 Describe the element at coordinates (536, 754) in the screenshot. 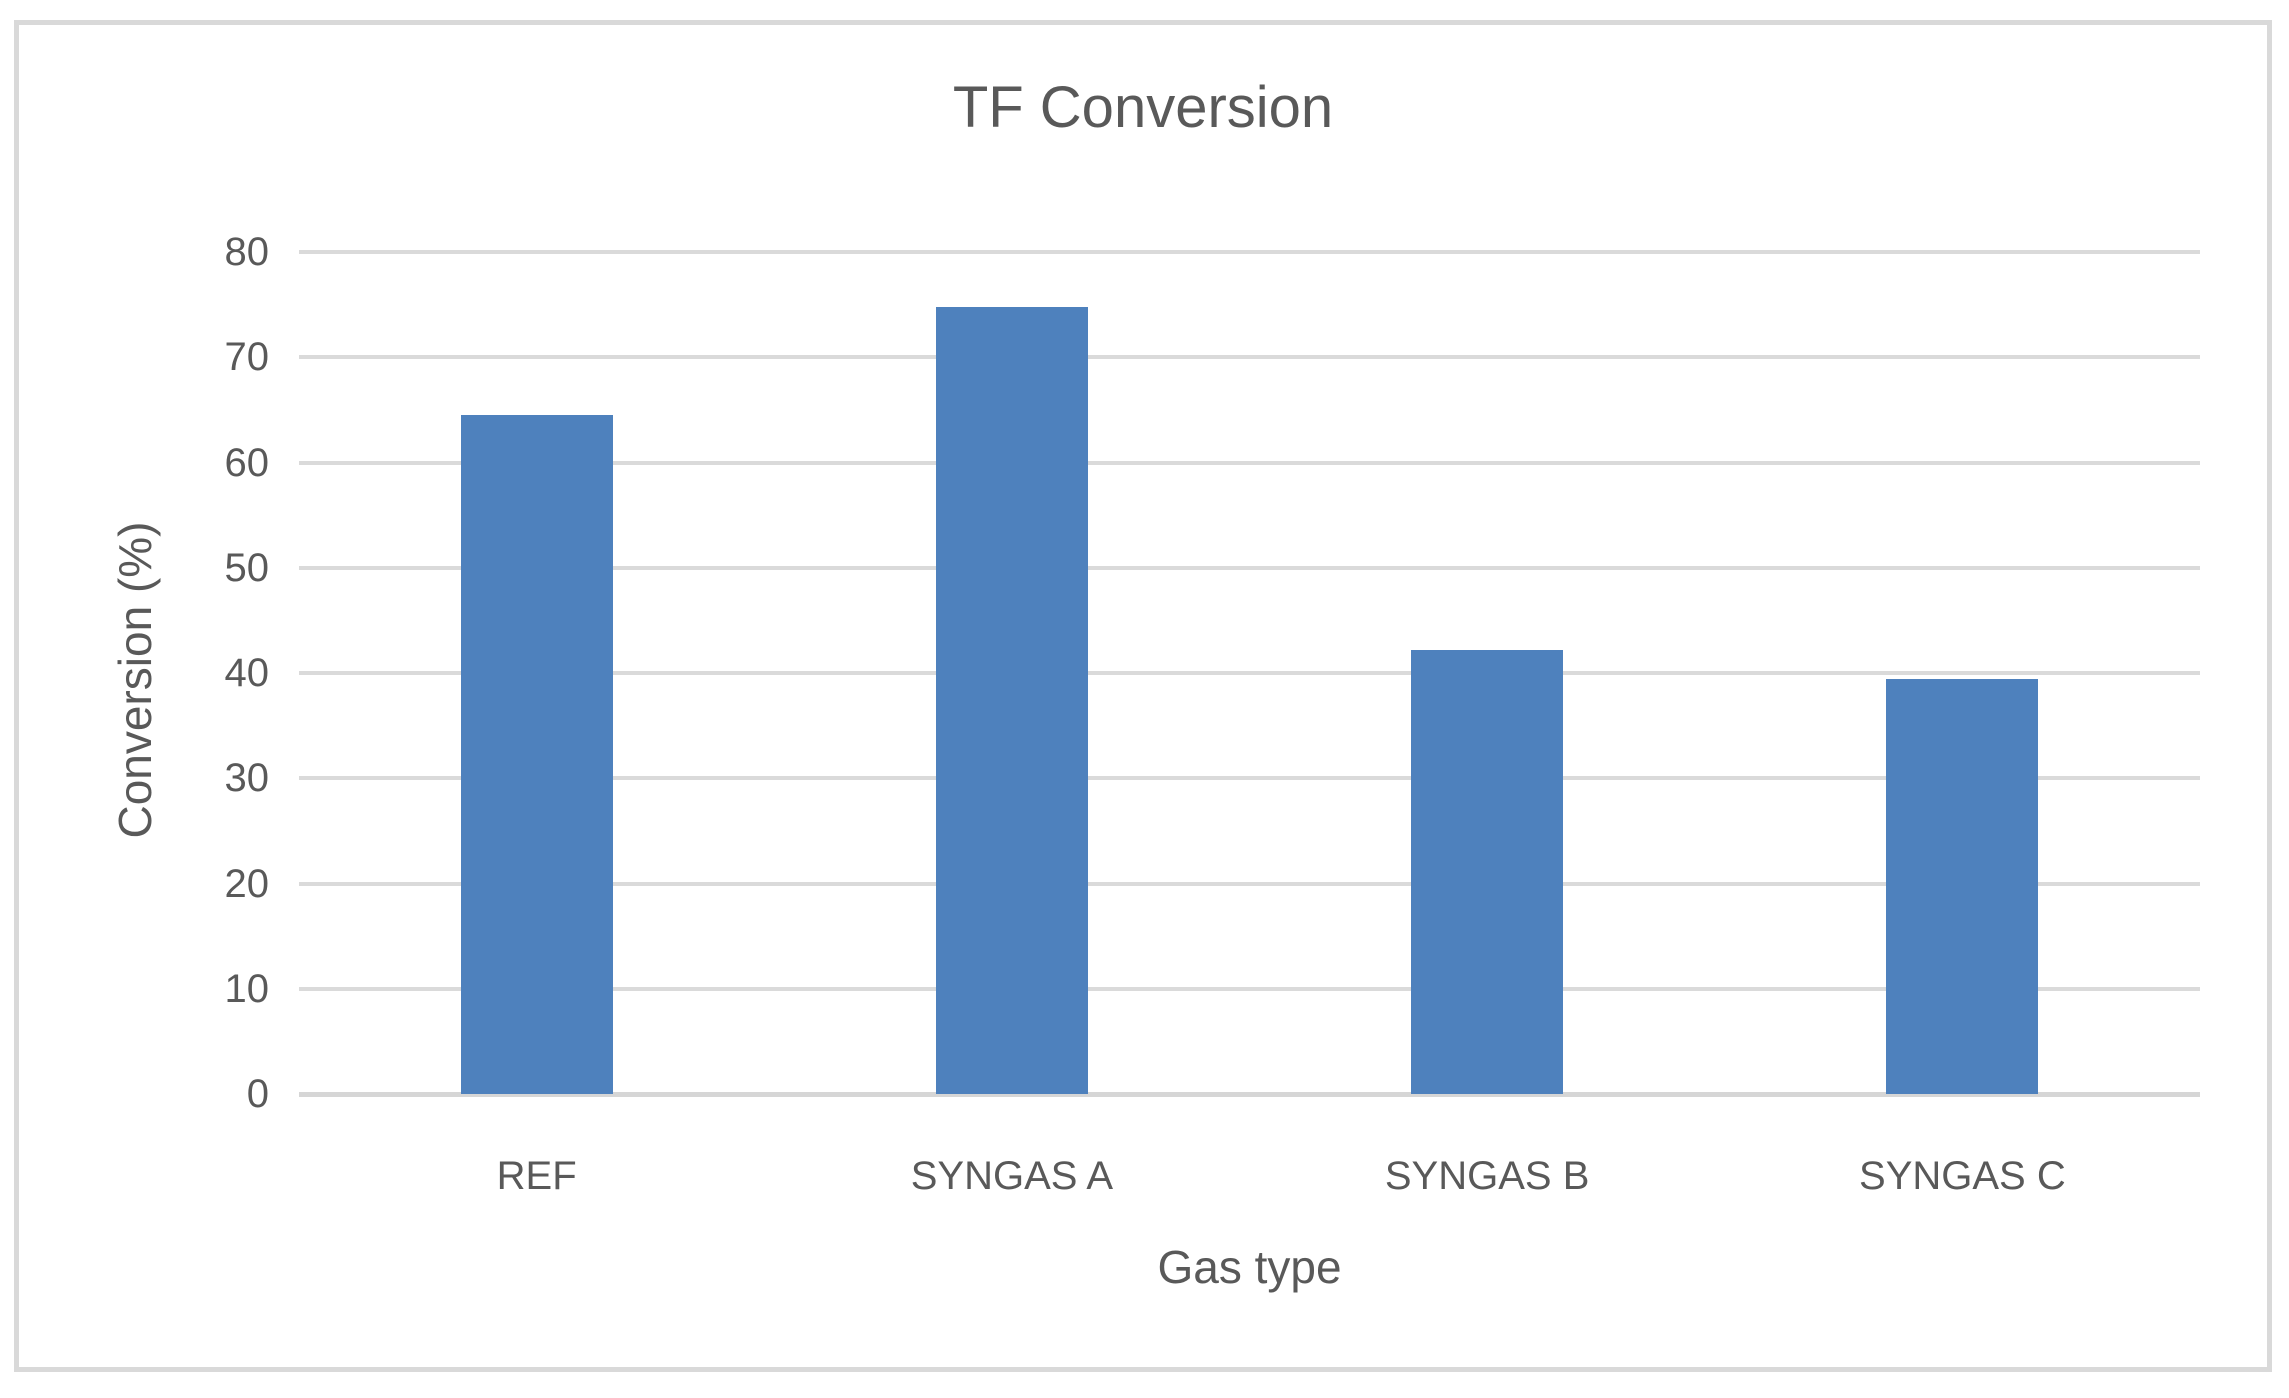

I see `bar-ref` at that location.